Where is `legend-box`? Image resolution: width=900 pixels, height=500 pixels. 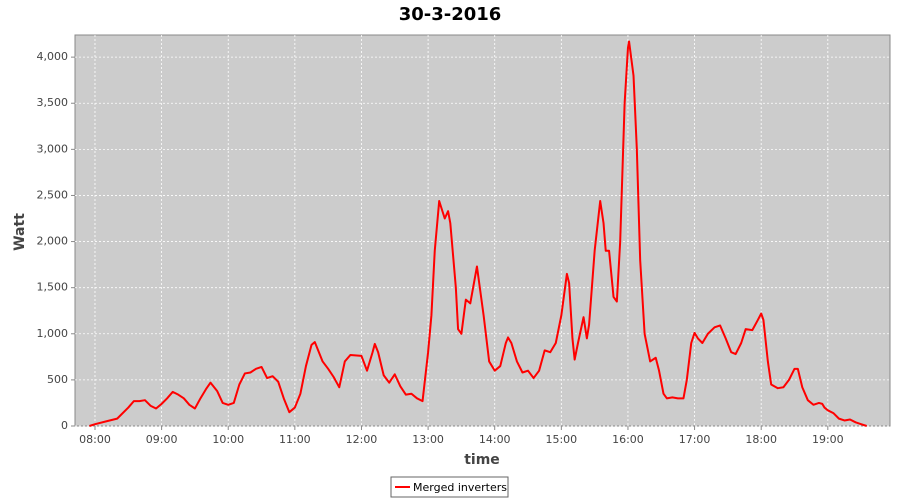
legend-box is located at coordinates (449, 487).